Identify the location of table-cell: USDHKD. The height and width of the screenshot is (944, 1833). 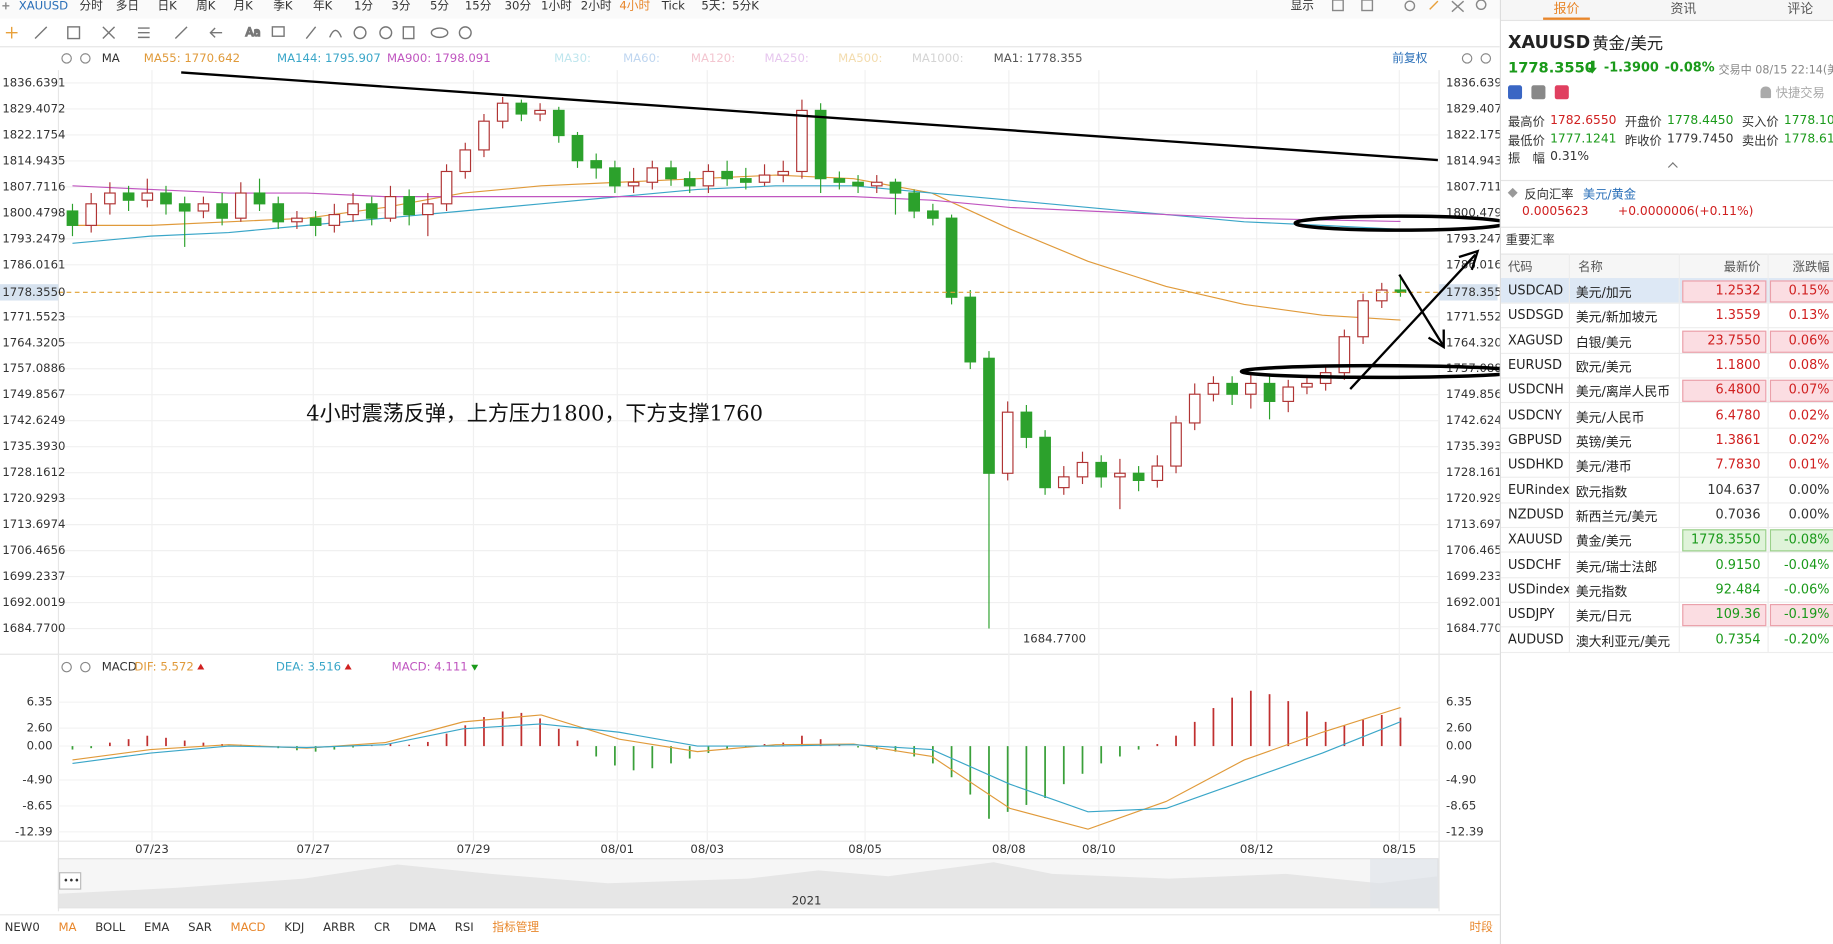
(1536, 465).